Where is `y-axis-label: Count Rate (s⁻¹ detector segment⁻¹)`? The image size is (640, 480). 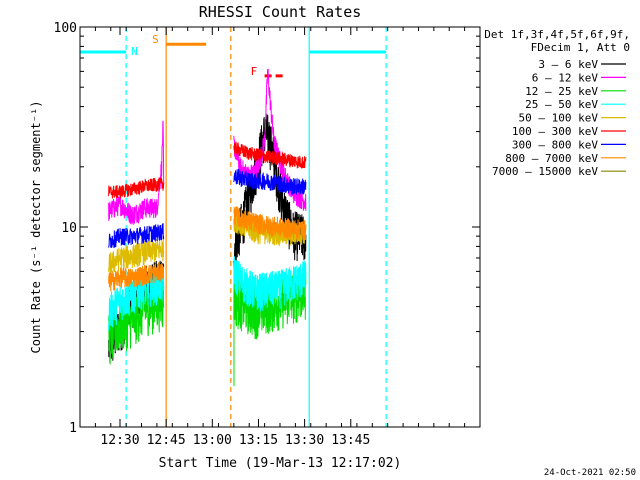
y-axis-label: Count Rate (s⁻¹ detector segment⁻¹) is located at coordinates (36, 227).